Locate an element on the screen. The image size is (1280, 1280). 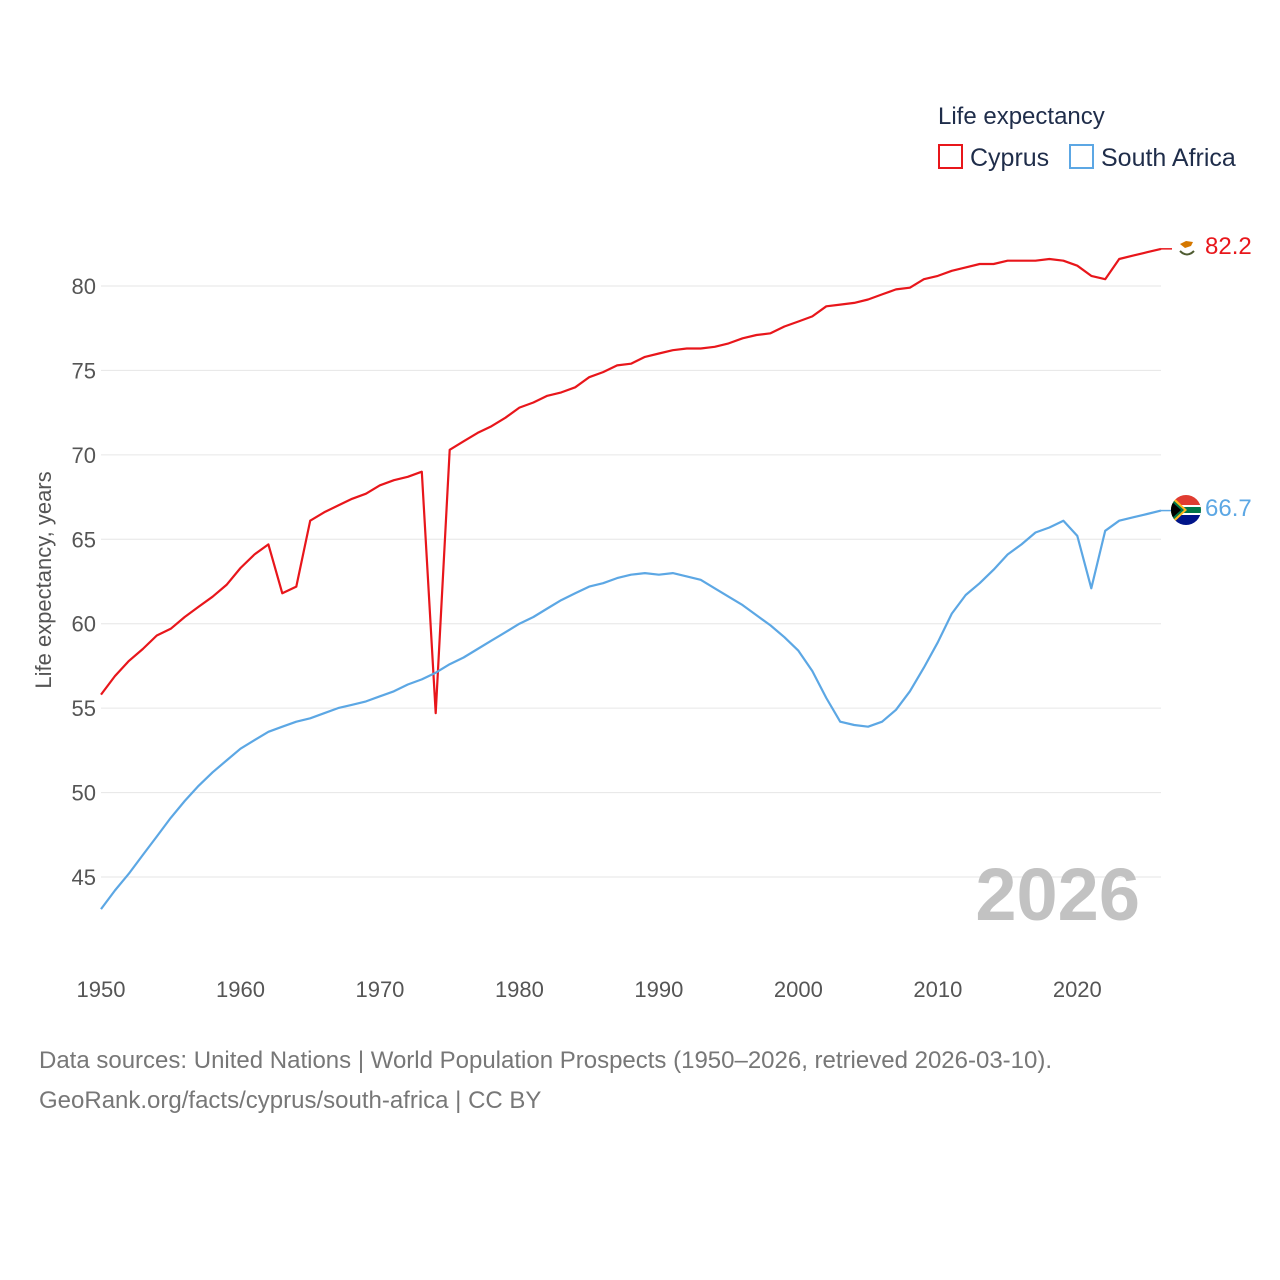
end-value-south-africa: 66.7 is located at coordinates (1228, 508).